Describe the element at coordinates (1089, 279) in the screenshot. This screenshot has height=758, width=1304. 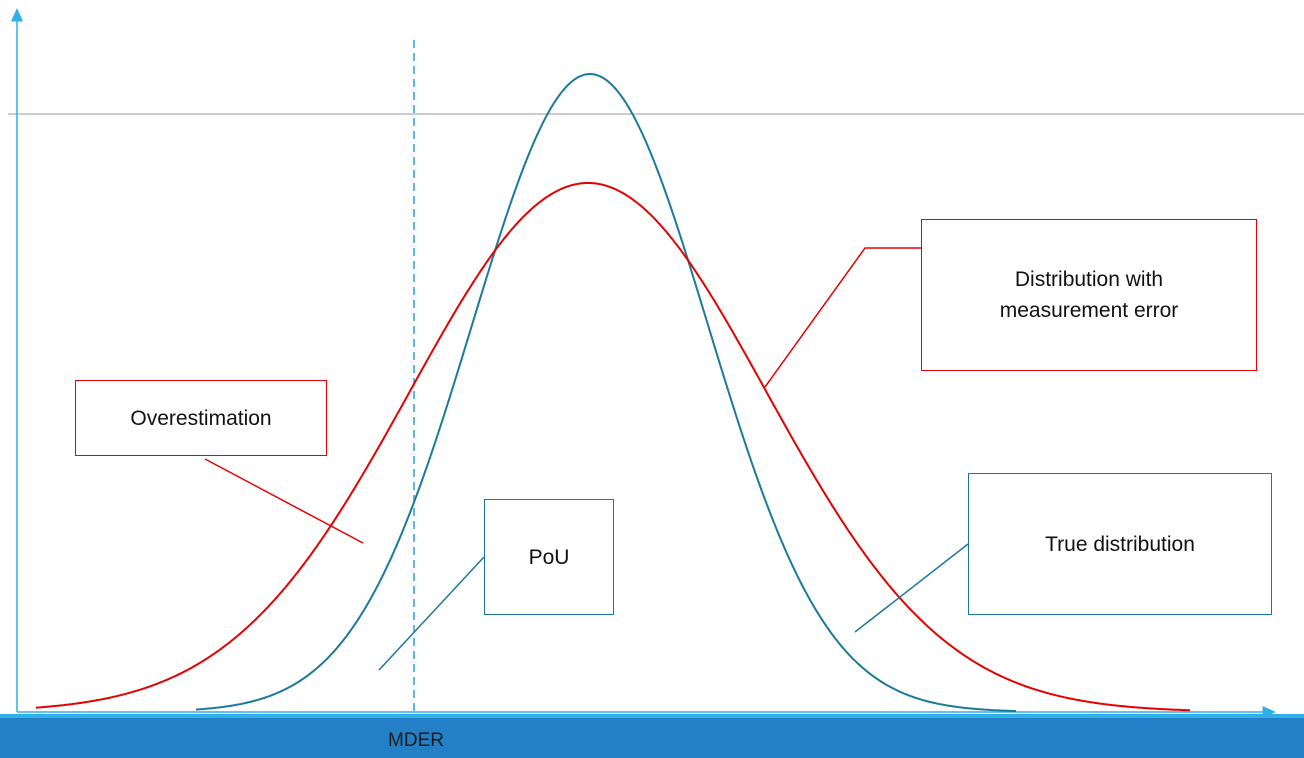
I see `measurement-error-label-line-1: Distribution with` at that location.